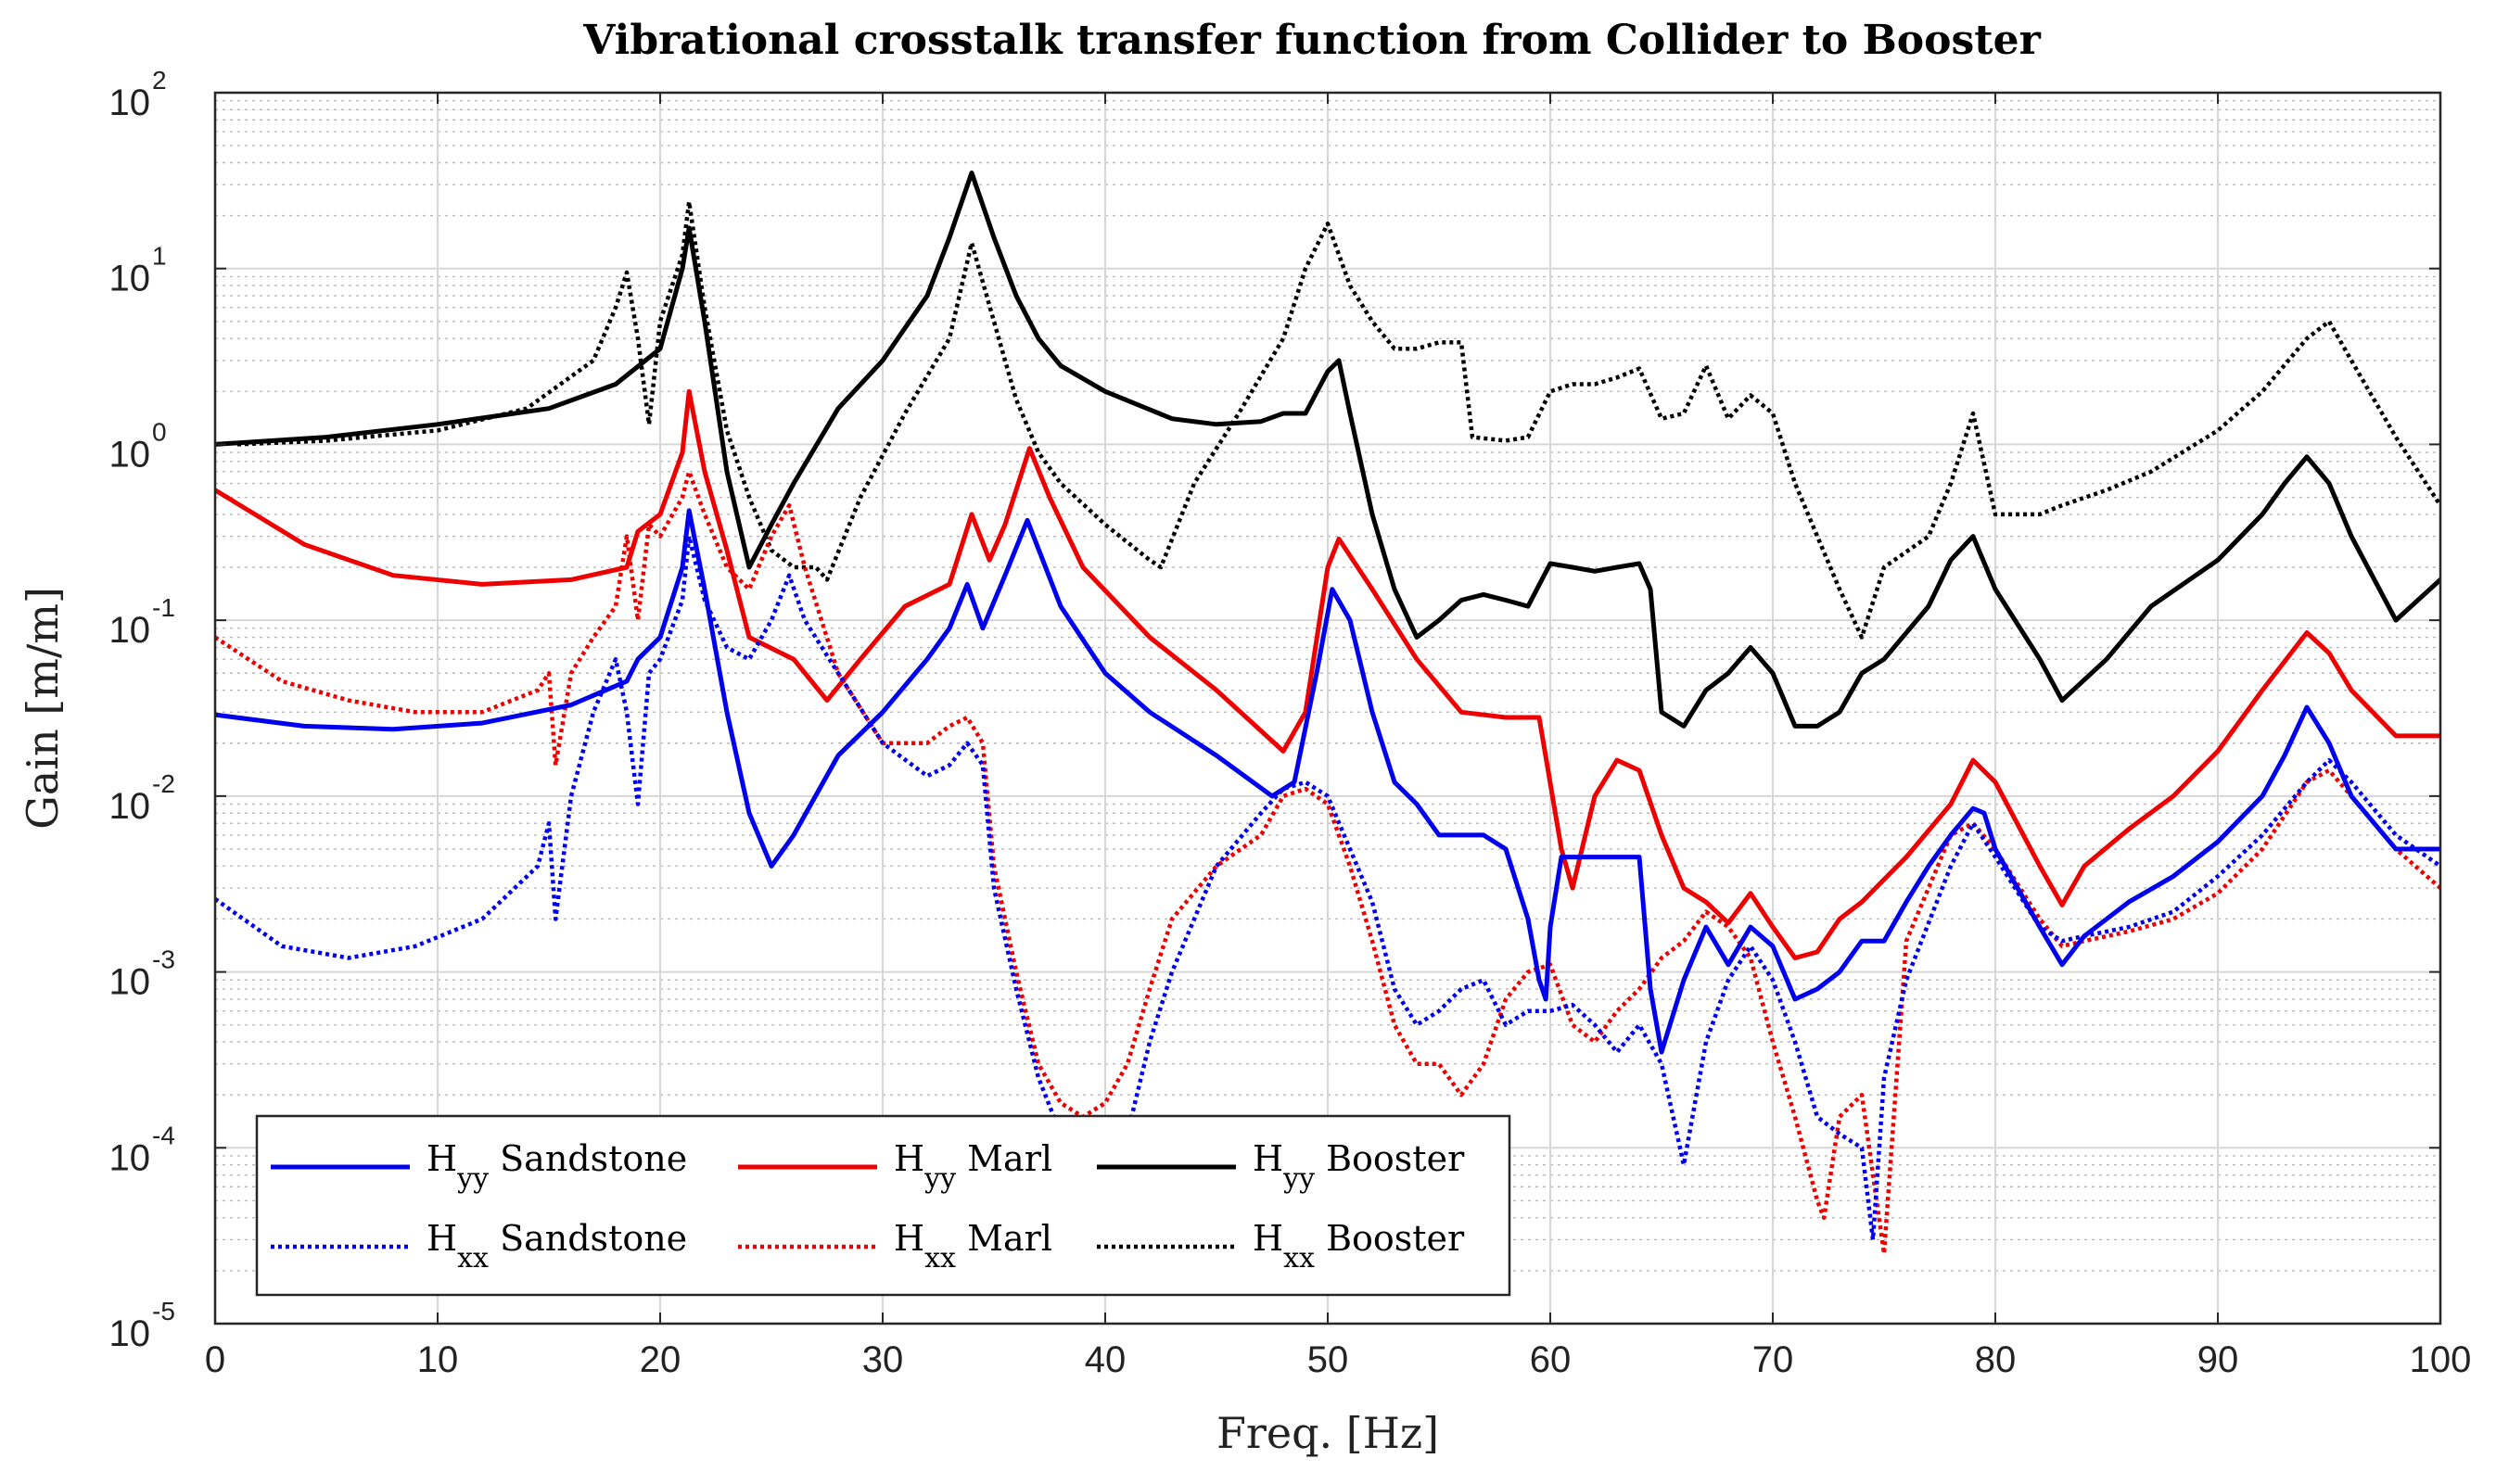 This screenshot has width=2496, height=1484. What do you see at coordinates (438, 1359) in the screenshot?
I see `x-tick-label: 10` at bounding box center [438, 1359].